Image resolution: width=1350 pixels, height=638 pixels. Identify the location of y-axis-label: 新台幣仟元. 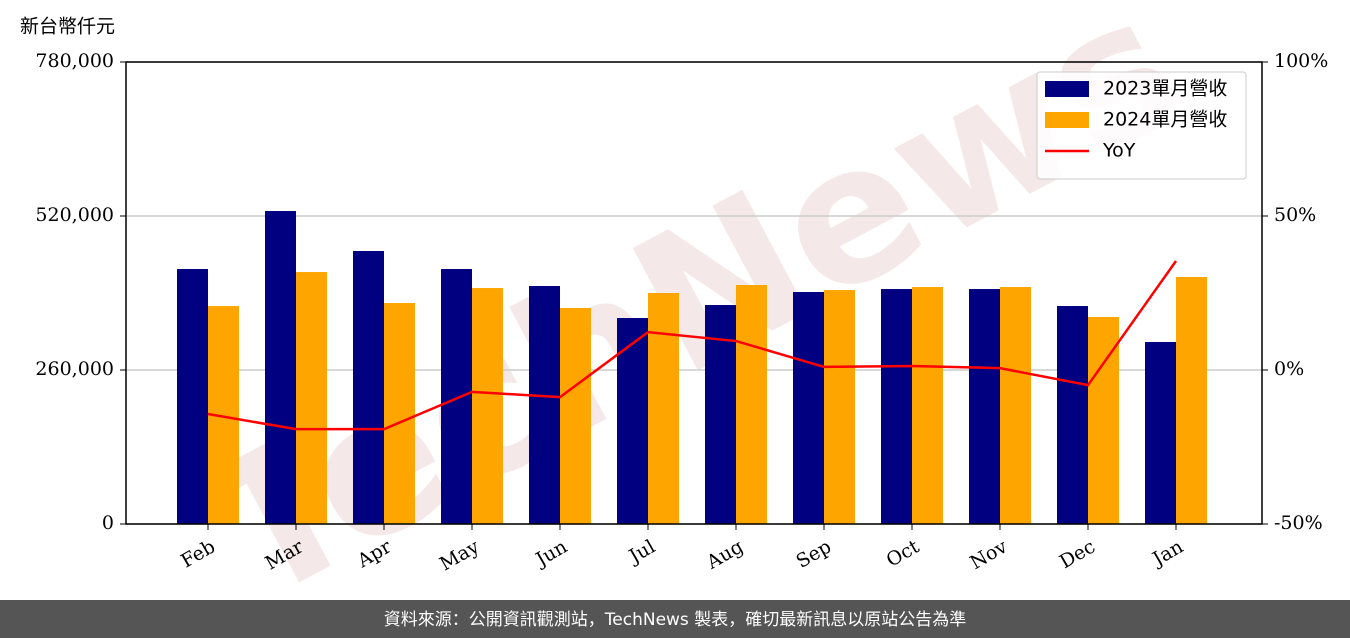
(67, 27).